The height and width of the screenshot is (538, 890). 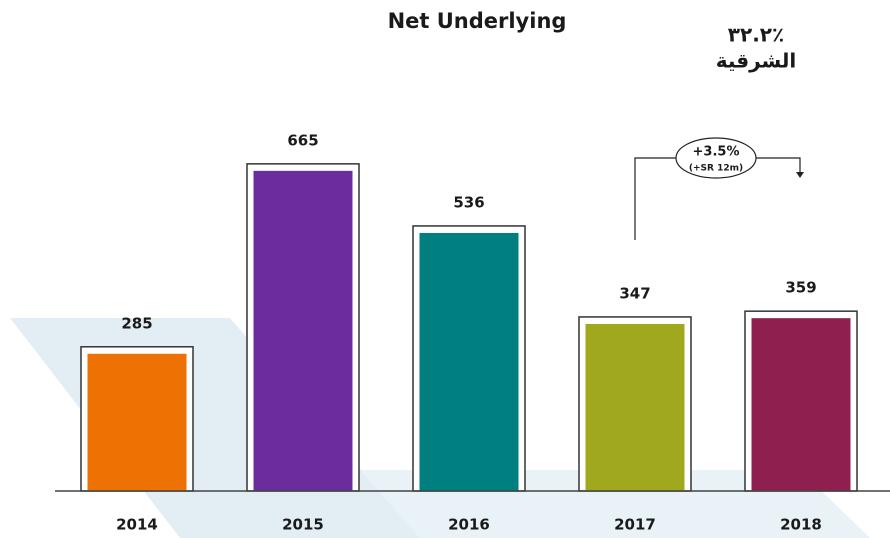 What do you see at coordinates (719, 188) in the screenshot?
I see `annotation: +3.5% (+SR 12m)` at bounding box center [719, 188].